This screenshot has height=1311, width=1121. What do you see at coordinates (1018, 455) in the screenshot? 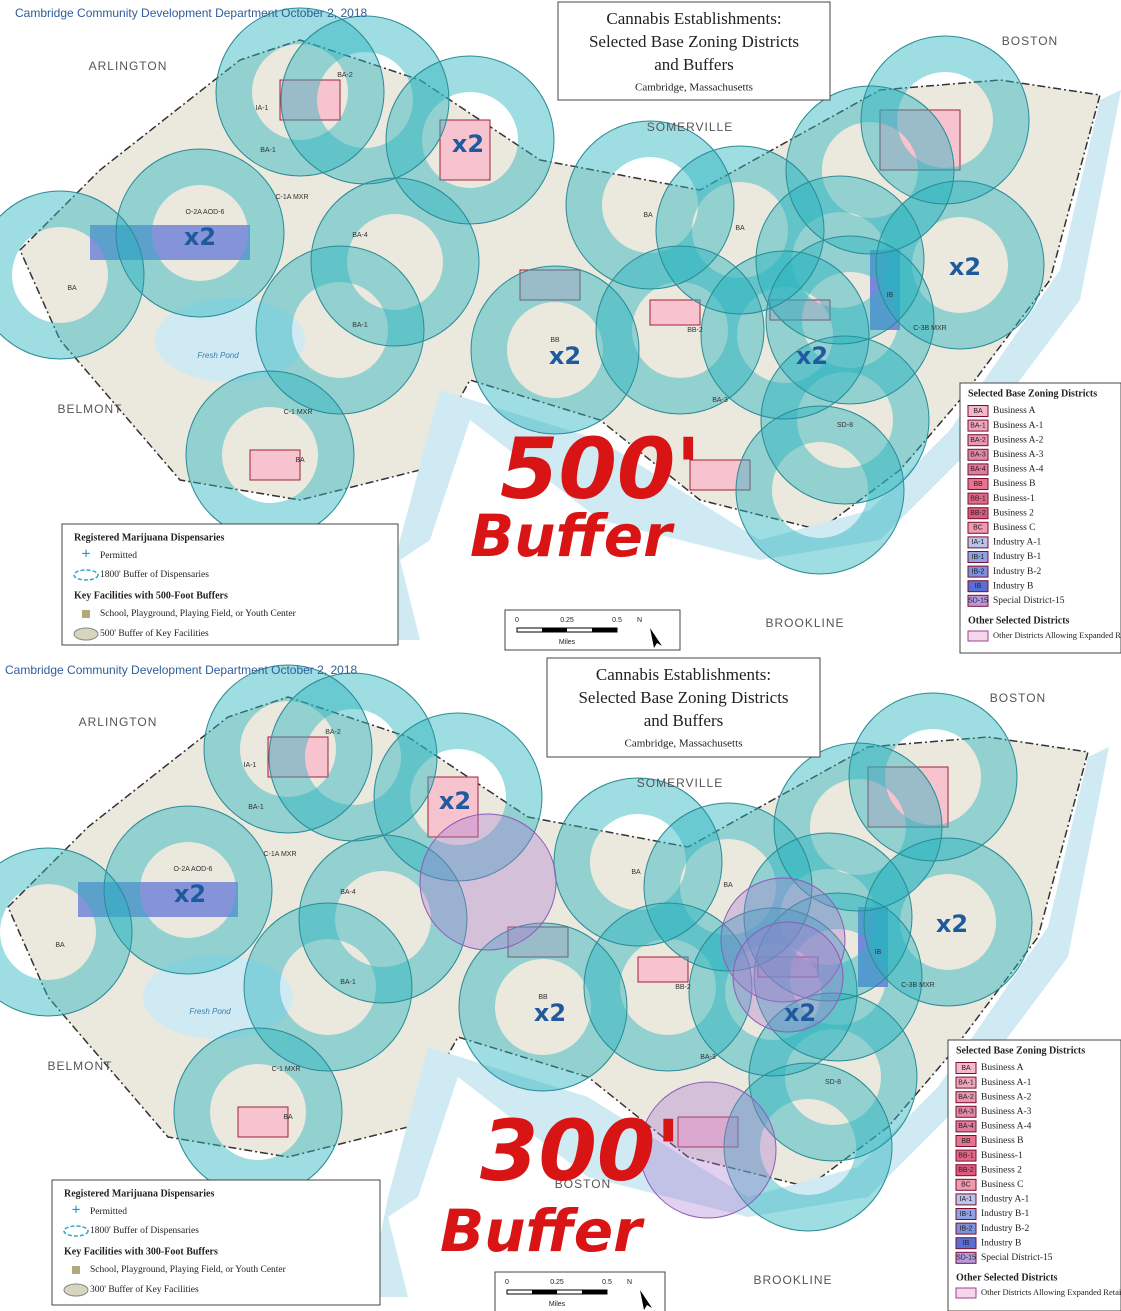
I see `zone-name: Business A-3` at bounding box center [1018, 455].